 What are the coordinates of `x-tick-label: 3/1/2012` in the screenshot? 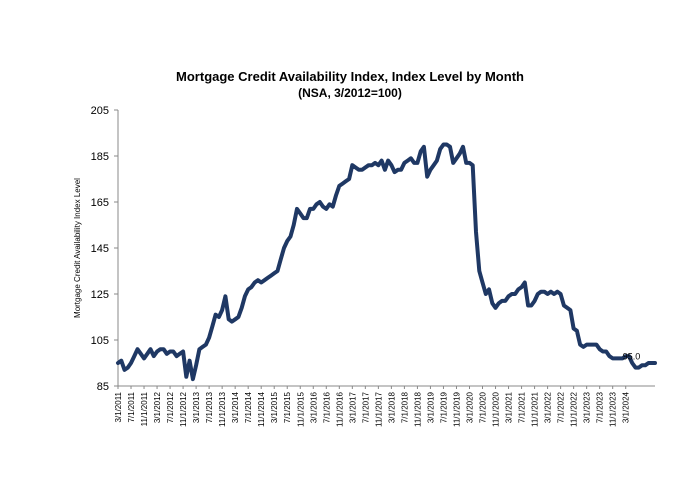 It's located at (157, 407).